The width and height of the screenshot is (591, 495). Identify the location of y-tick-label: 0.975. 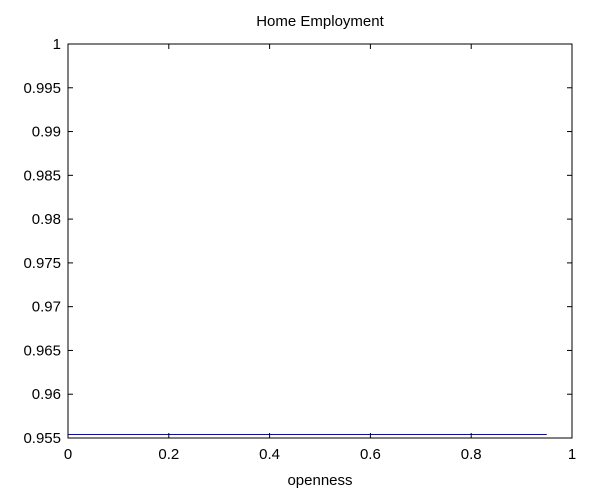
(42, 263).